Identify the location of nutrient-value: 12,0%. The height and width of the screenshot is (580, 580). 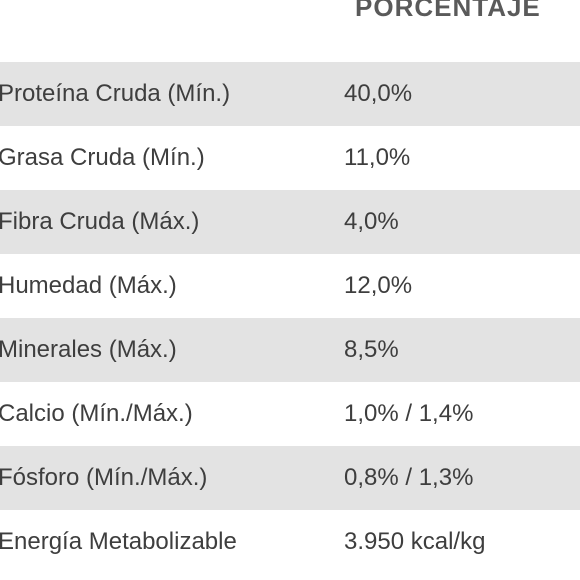
(378, 285).